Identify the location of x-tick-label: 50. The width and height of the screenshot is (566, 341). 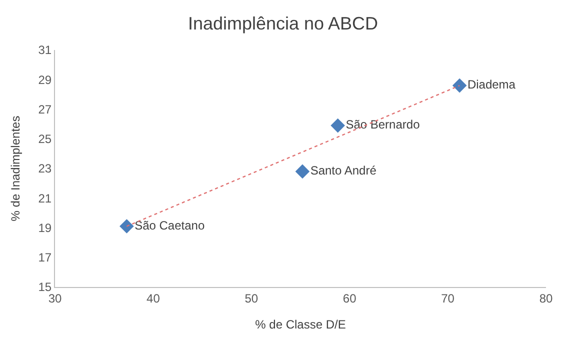
(251, 298).